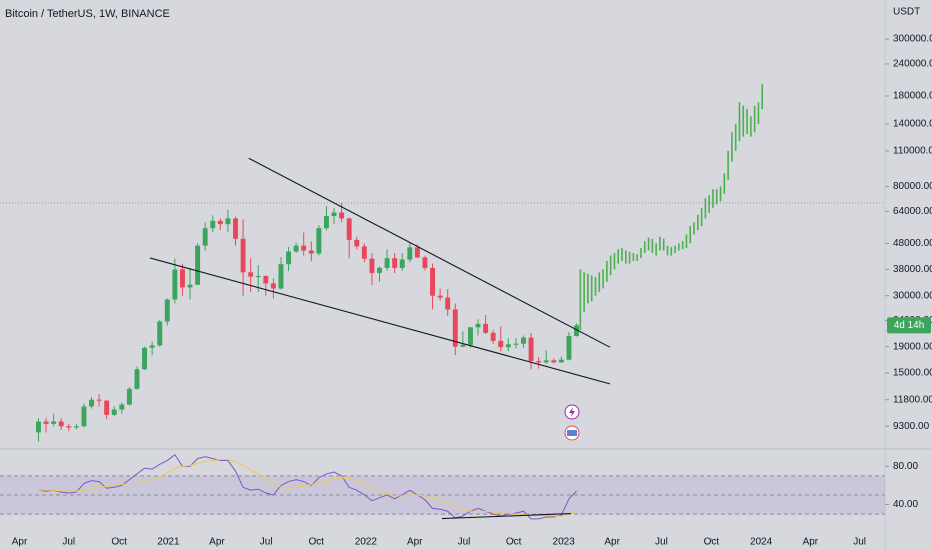  Describe the element at coordinates (912, 373) in the screenshot. I see `y-tick-label: 15000.00` at that location.